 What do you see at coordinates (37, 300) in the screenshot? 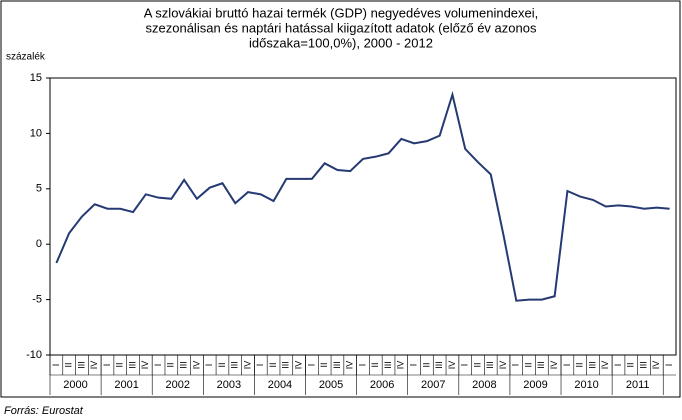
I see `y-tick-label: -5` at bounding box center [37, 300].